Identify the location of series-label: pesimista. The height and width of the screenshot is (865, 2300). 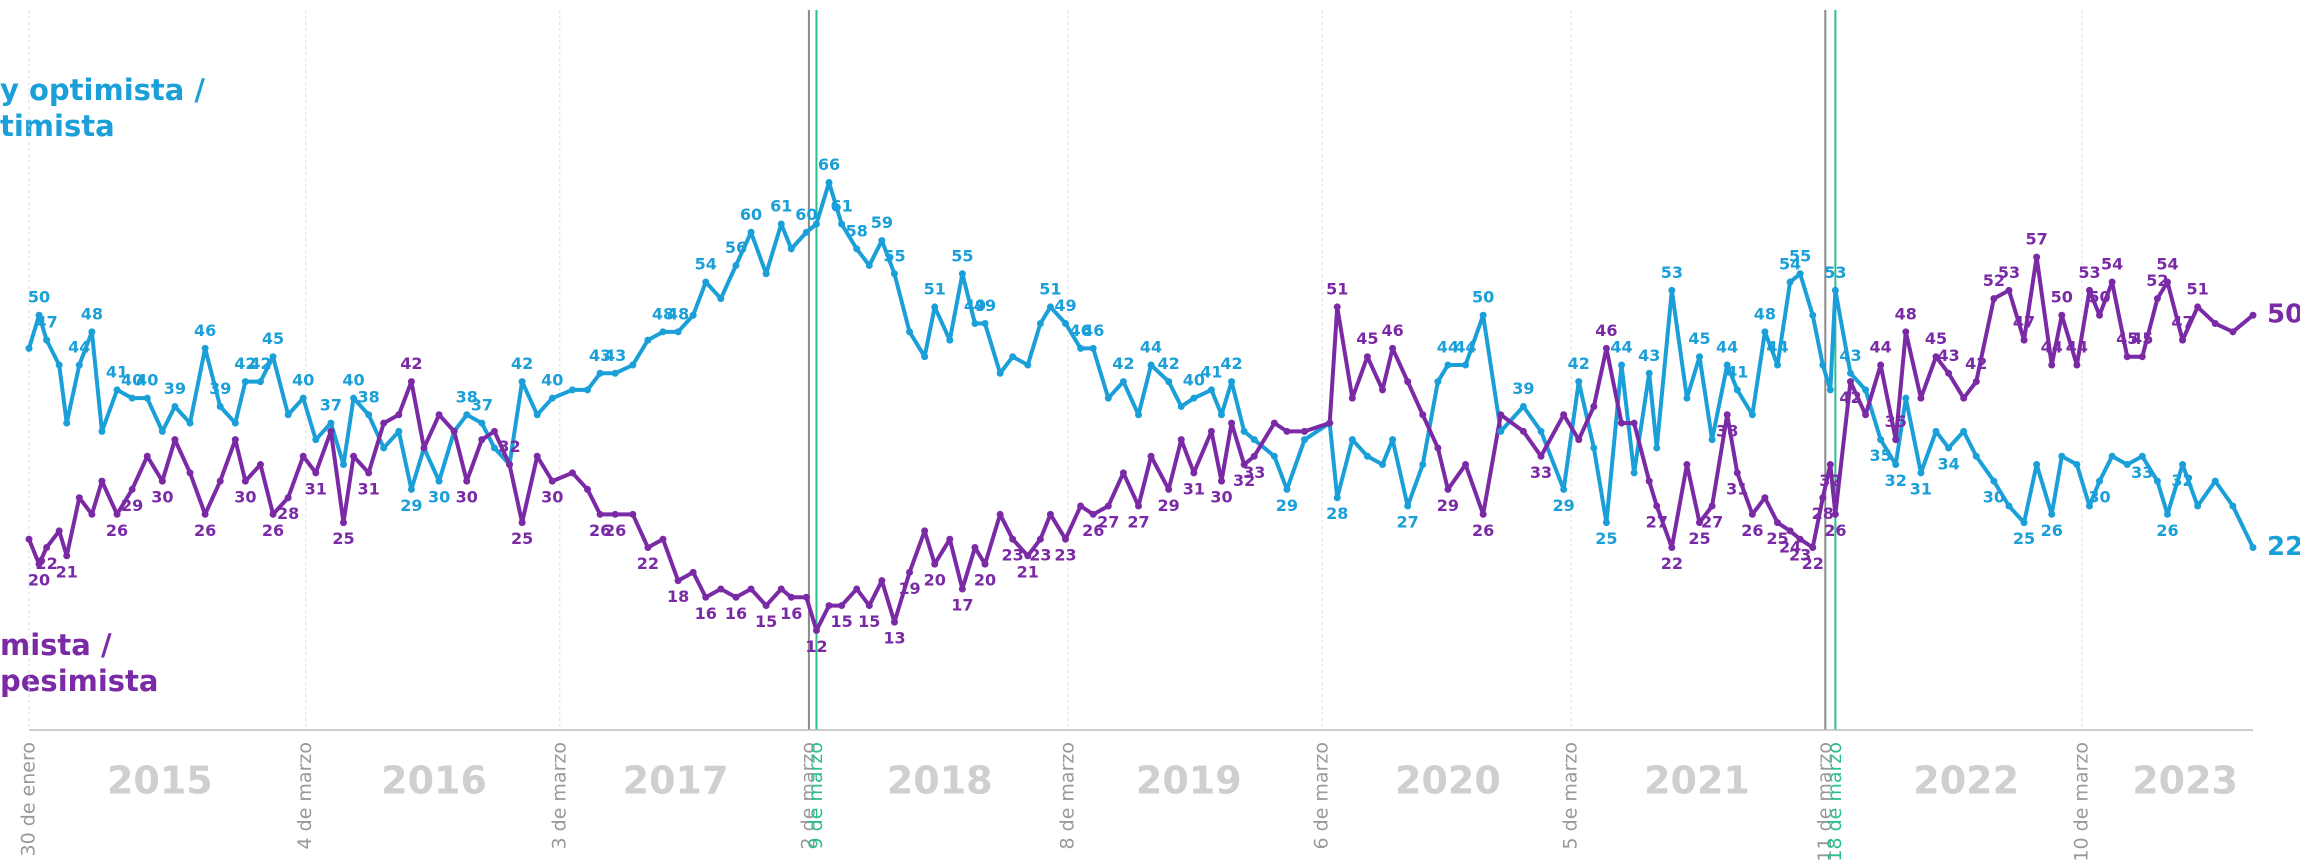
(79, 681).